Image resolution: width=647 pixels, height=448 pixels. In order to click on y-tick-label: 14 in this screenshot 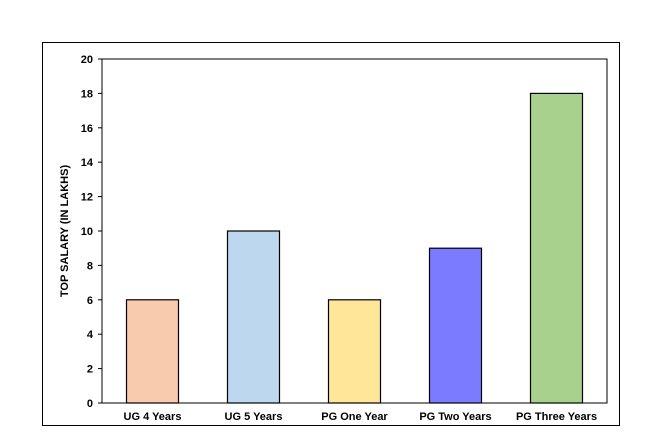, I will do `click(87, 163)`.